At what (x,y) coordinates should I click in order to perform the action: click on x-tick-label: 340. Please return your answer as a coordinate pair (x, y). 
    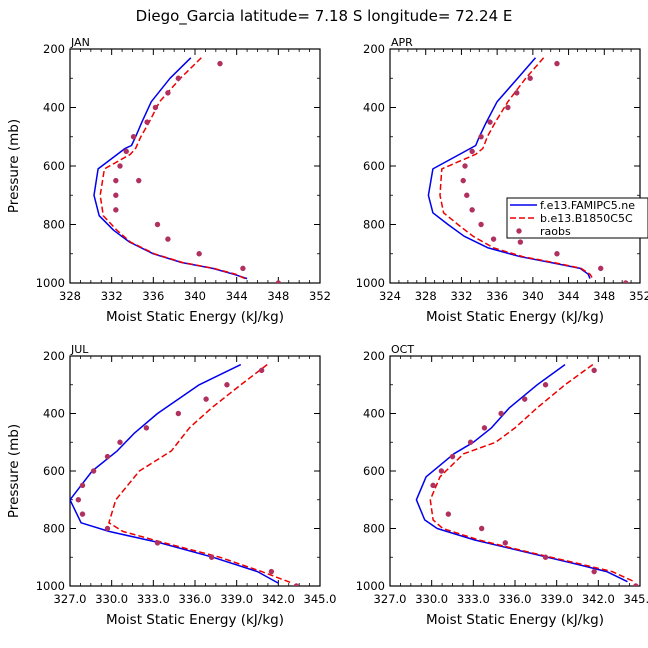
    Looking at the image, I should click on (533, 296).